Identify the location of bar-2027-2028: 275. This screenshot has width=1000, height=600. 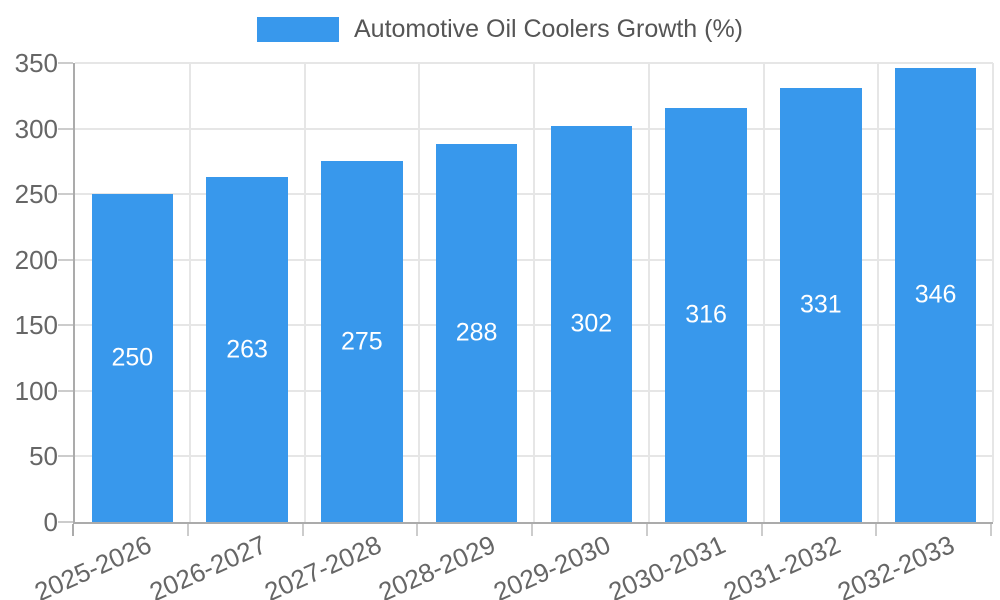
(362, 341).